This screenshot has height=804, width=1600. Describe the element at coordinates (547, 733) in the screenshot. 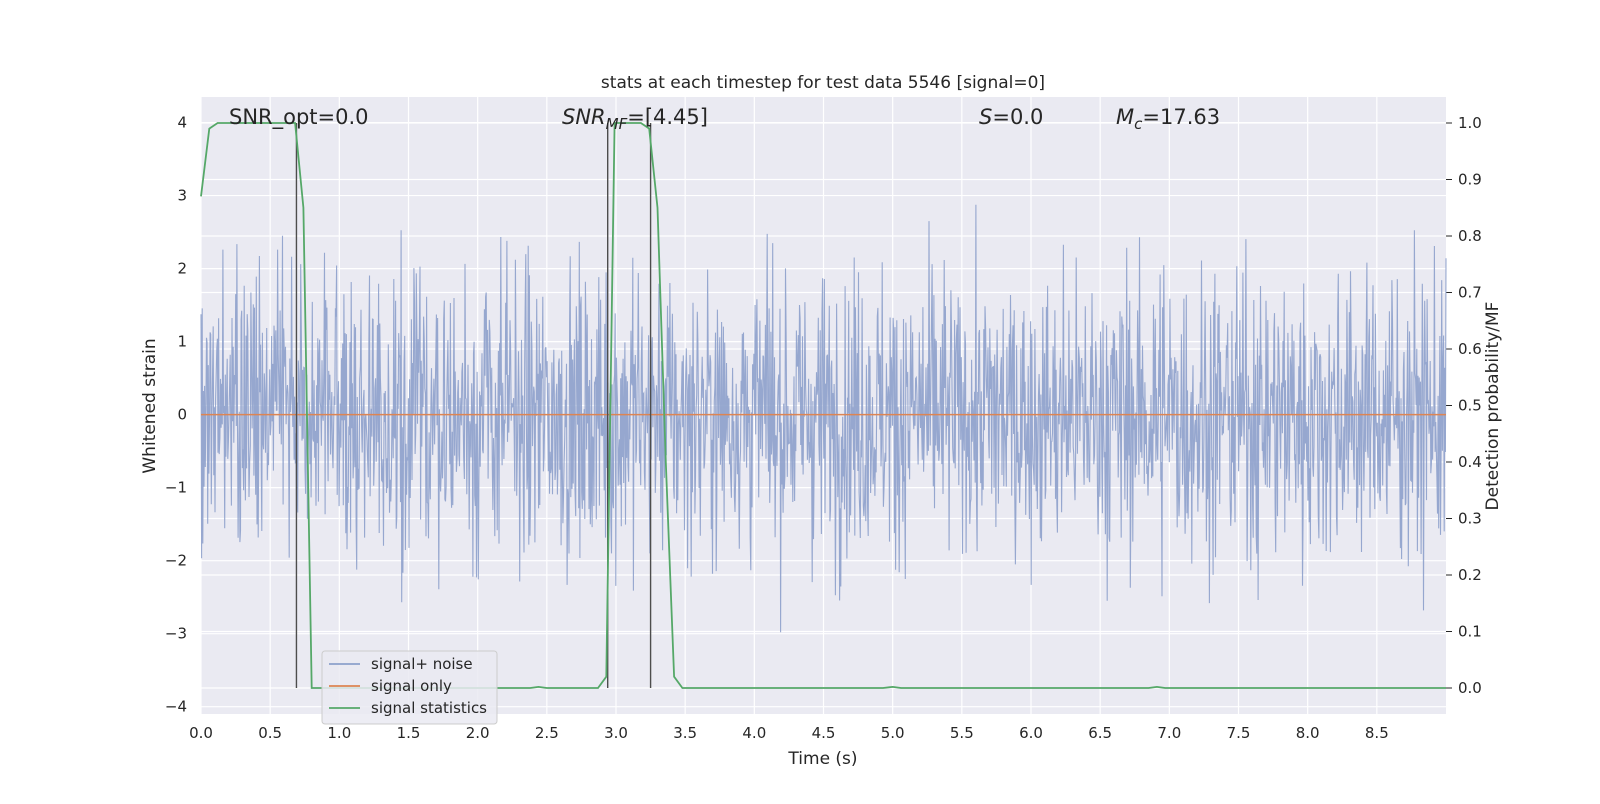

I see `x-tick-label: 2.5` at that location.